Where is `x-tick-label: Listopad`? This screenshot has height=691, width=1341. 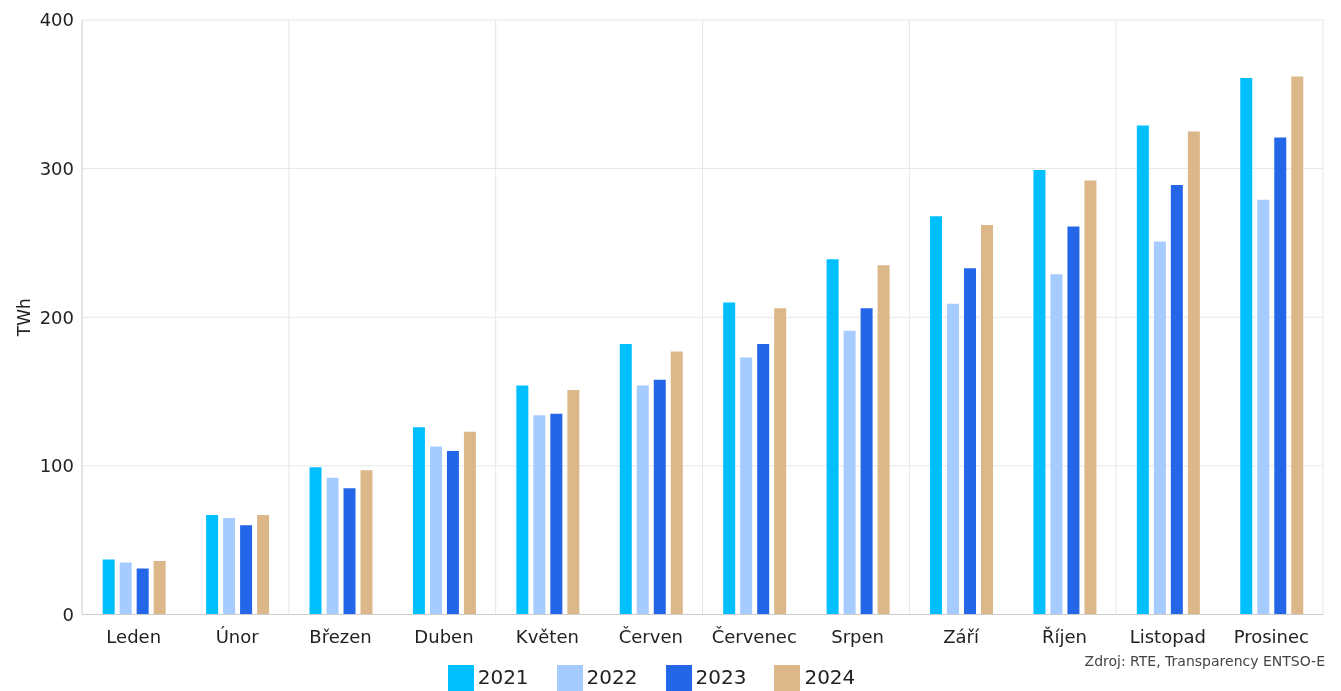
x-tick-label: Listopad is located at coordinates (1168, 637).